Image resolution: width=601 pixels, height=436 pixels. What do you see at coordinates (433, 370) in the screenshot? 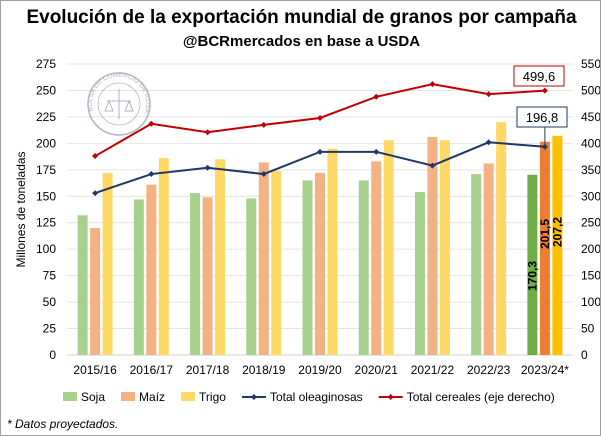
I see `x-tick-label: 2021/22` at bounding box center [433, 370].